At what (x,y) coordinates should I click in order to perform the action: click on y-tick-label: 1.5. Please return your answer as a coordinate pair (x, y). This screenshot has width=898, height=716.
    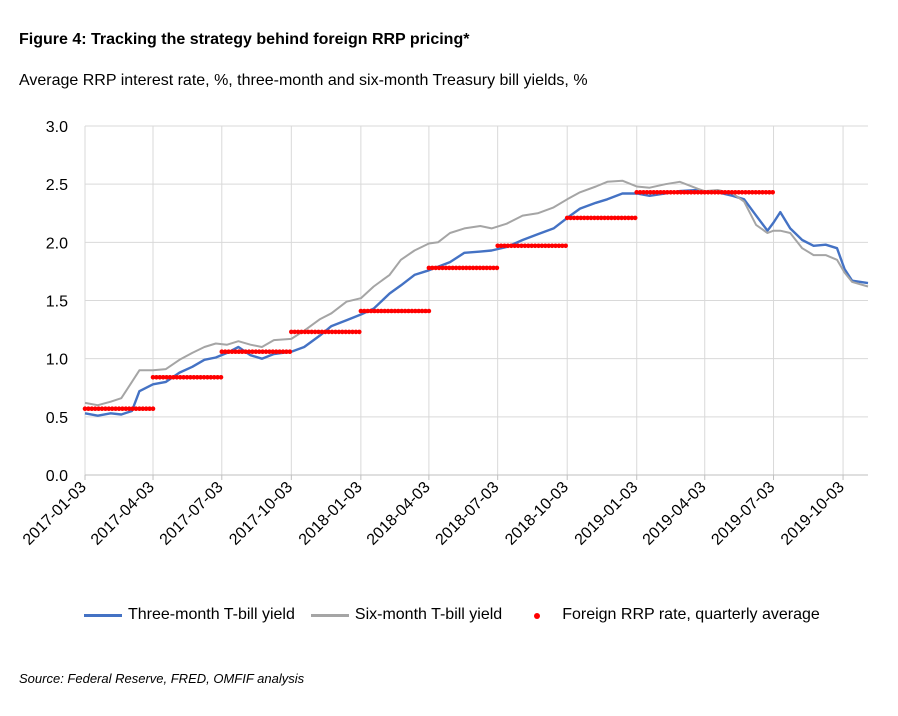
    Looking at the image, I should click on (57, 302).